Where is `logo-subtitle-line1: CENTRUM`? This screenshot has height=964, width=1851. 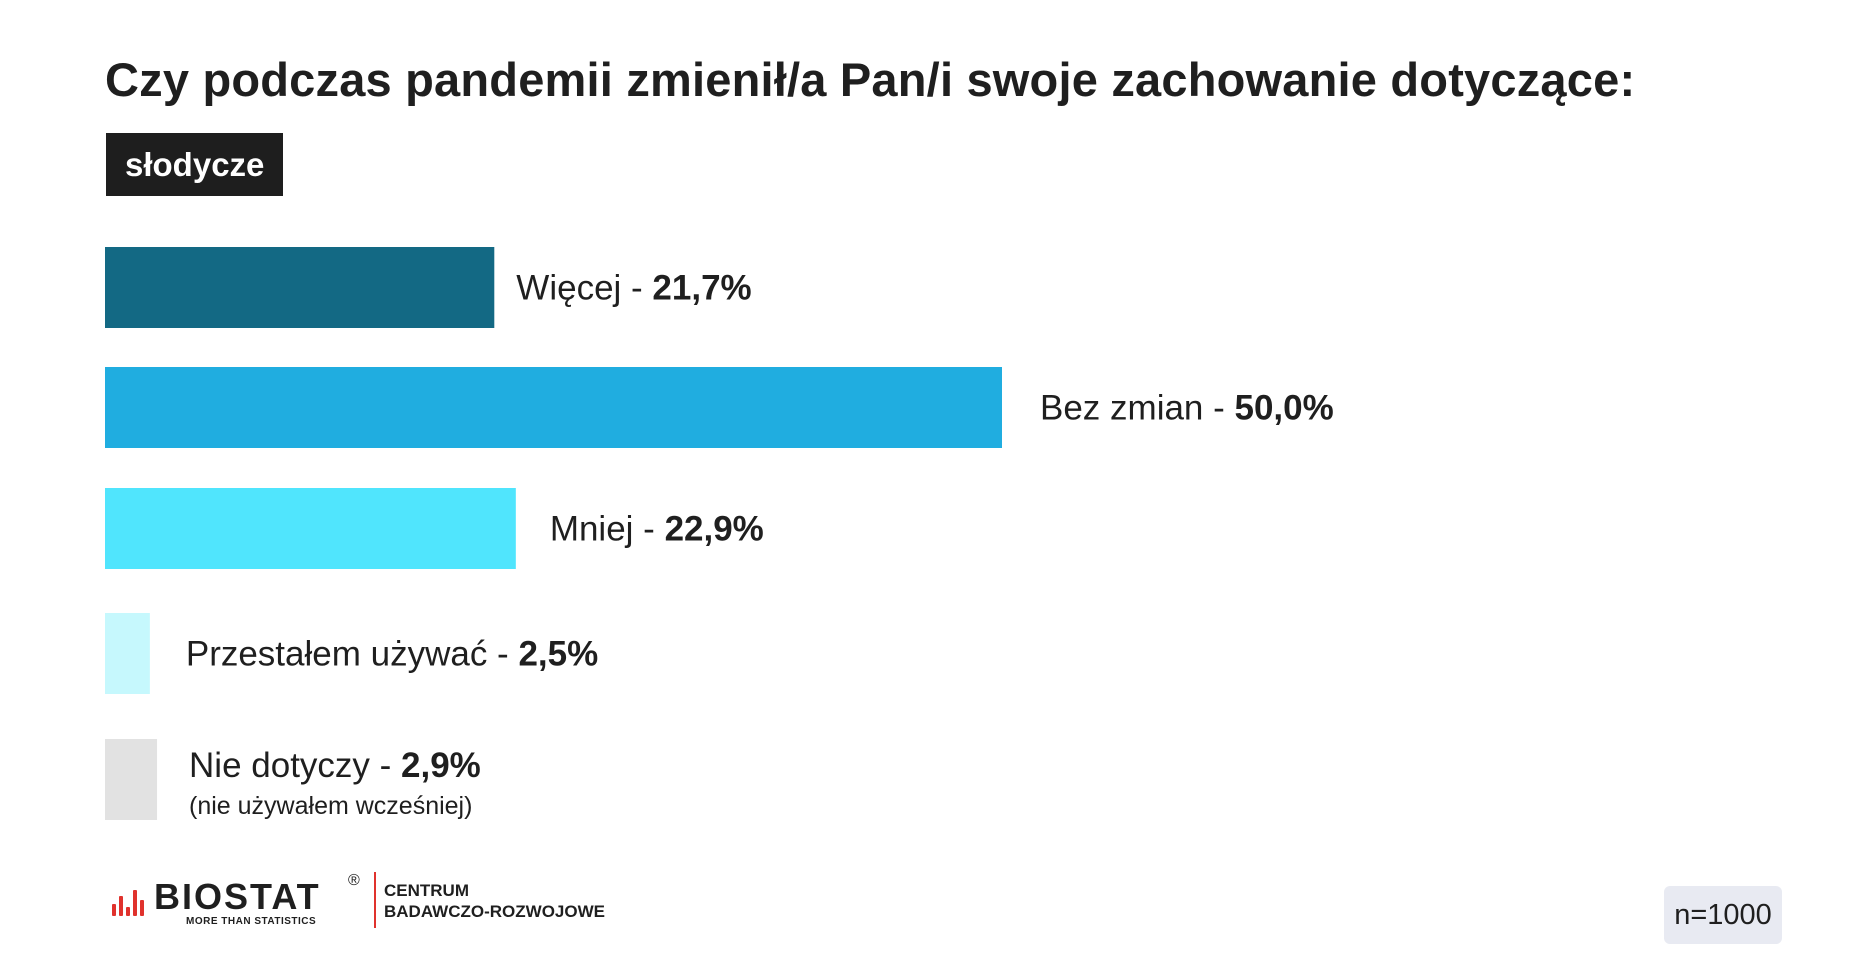
logo-subtitle-line1: CENTRUM is located at coordinates (426, 890).